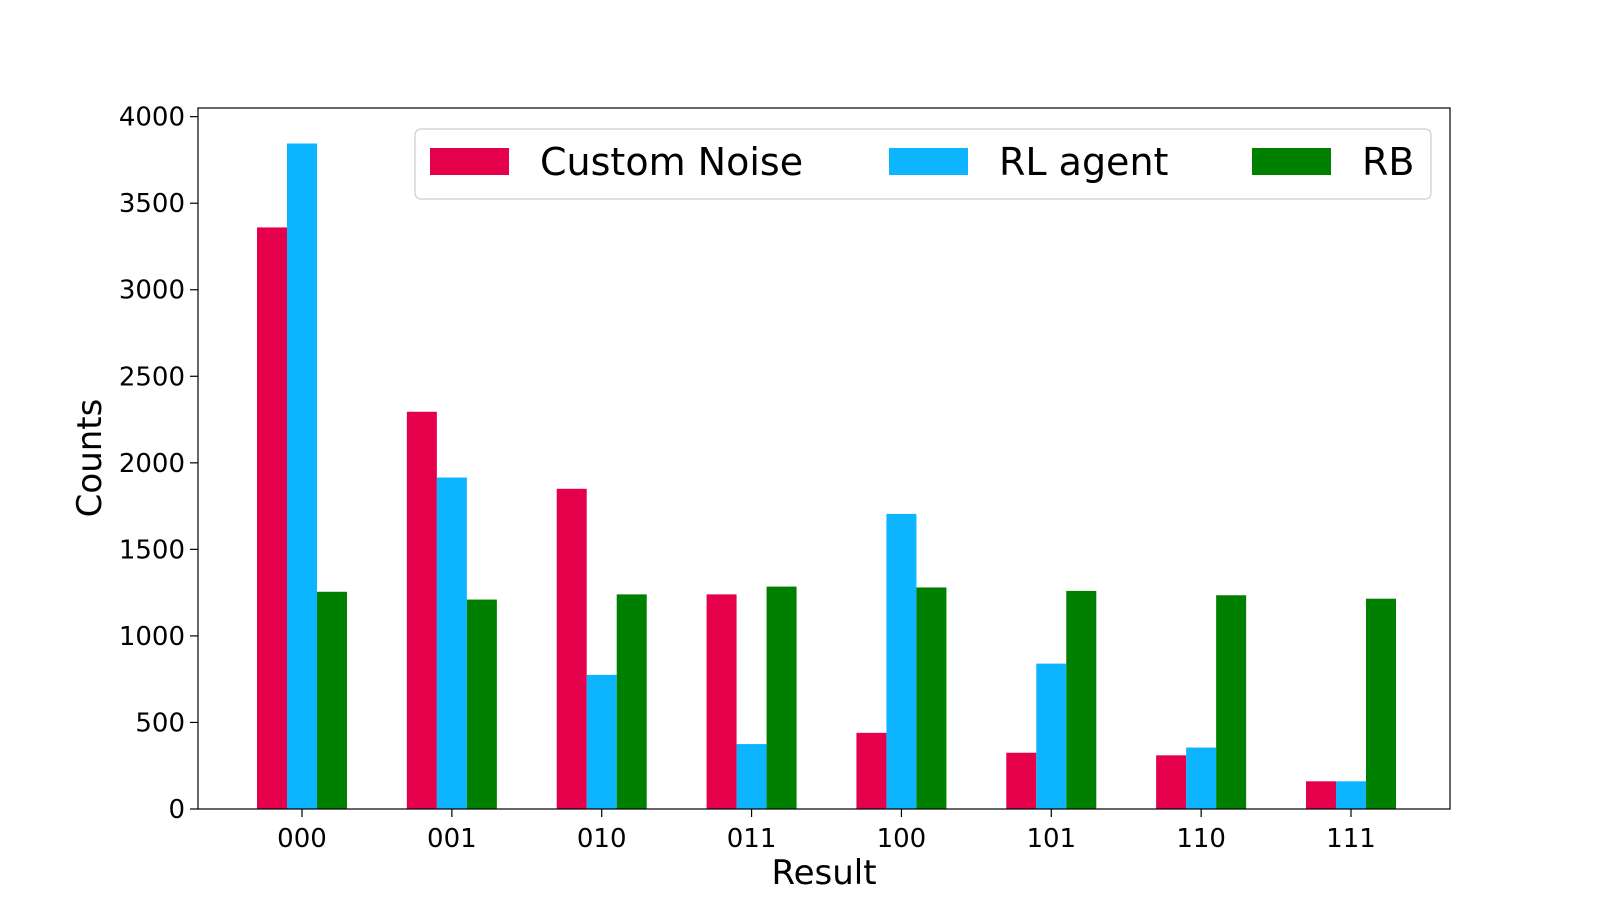  I want to click on x-tick-label: 010, so click(602, 839).